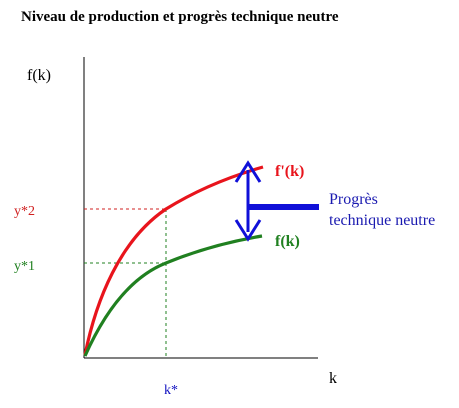  What do you see at coordinates (353, 199) in the screenshot?
I see `annotation-line-1: Progrès` at bounding box center [353, 199].